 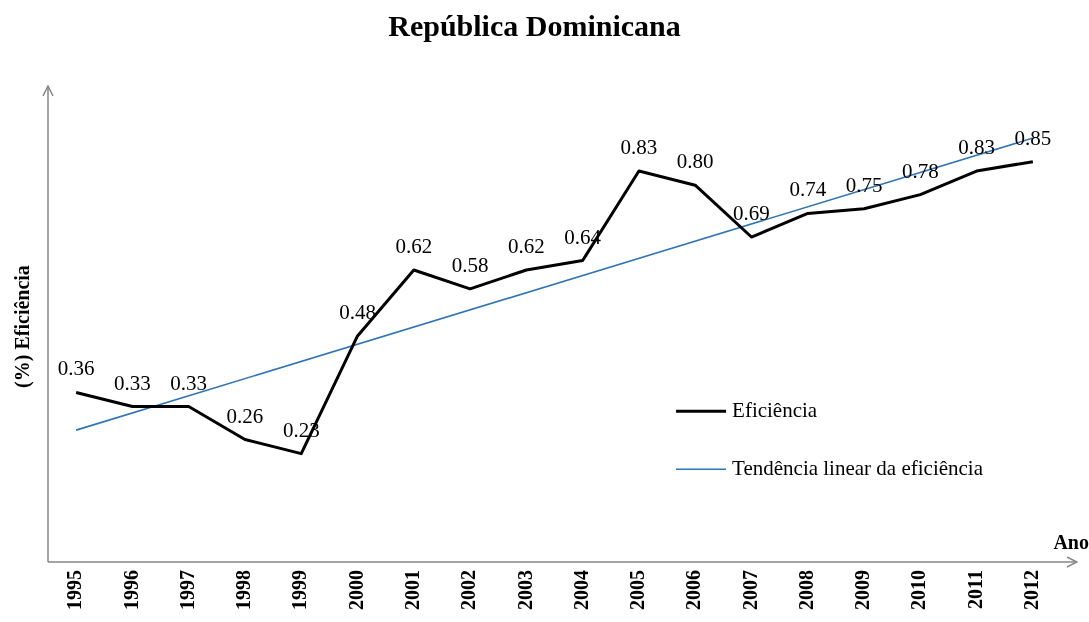 I want to click on x-tick-label: 2002, so click(x=468, y=590).